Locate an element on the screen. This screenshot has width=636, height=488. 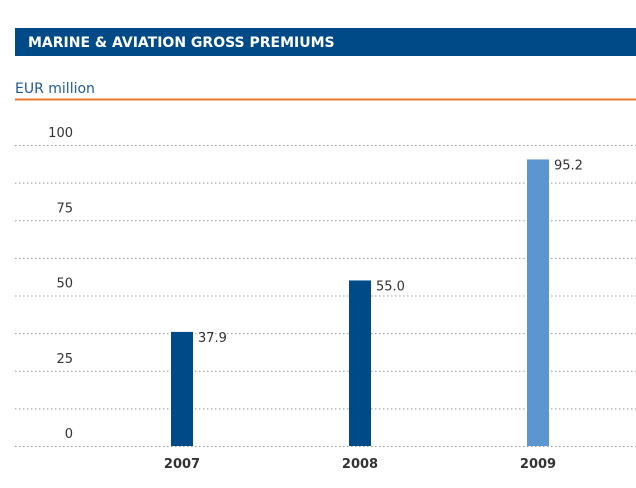
x-tick-label: 2007 is located at coordinates (182, 464).